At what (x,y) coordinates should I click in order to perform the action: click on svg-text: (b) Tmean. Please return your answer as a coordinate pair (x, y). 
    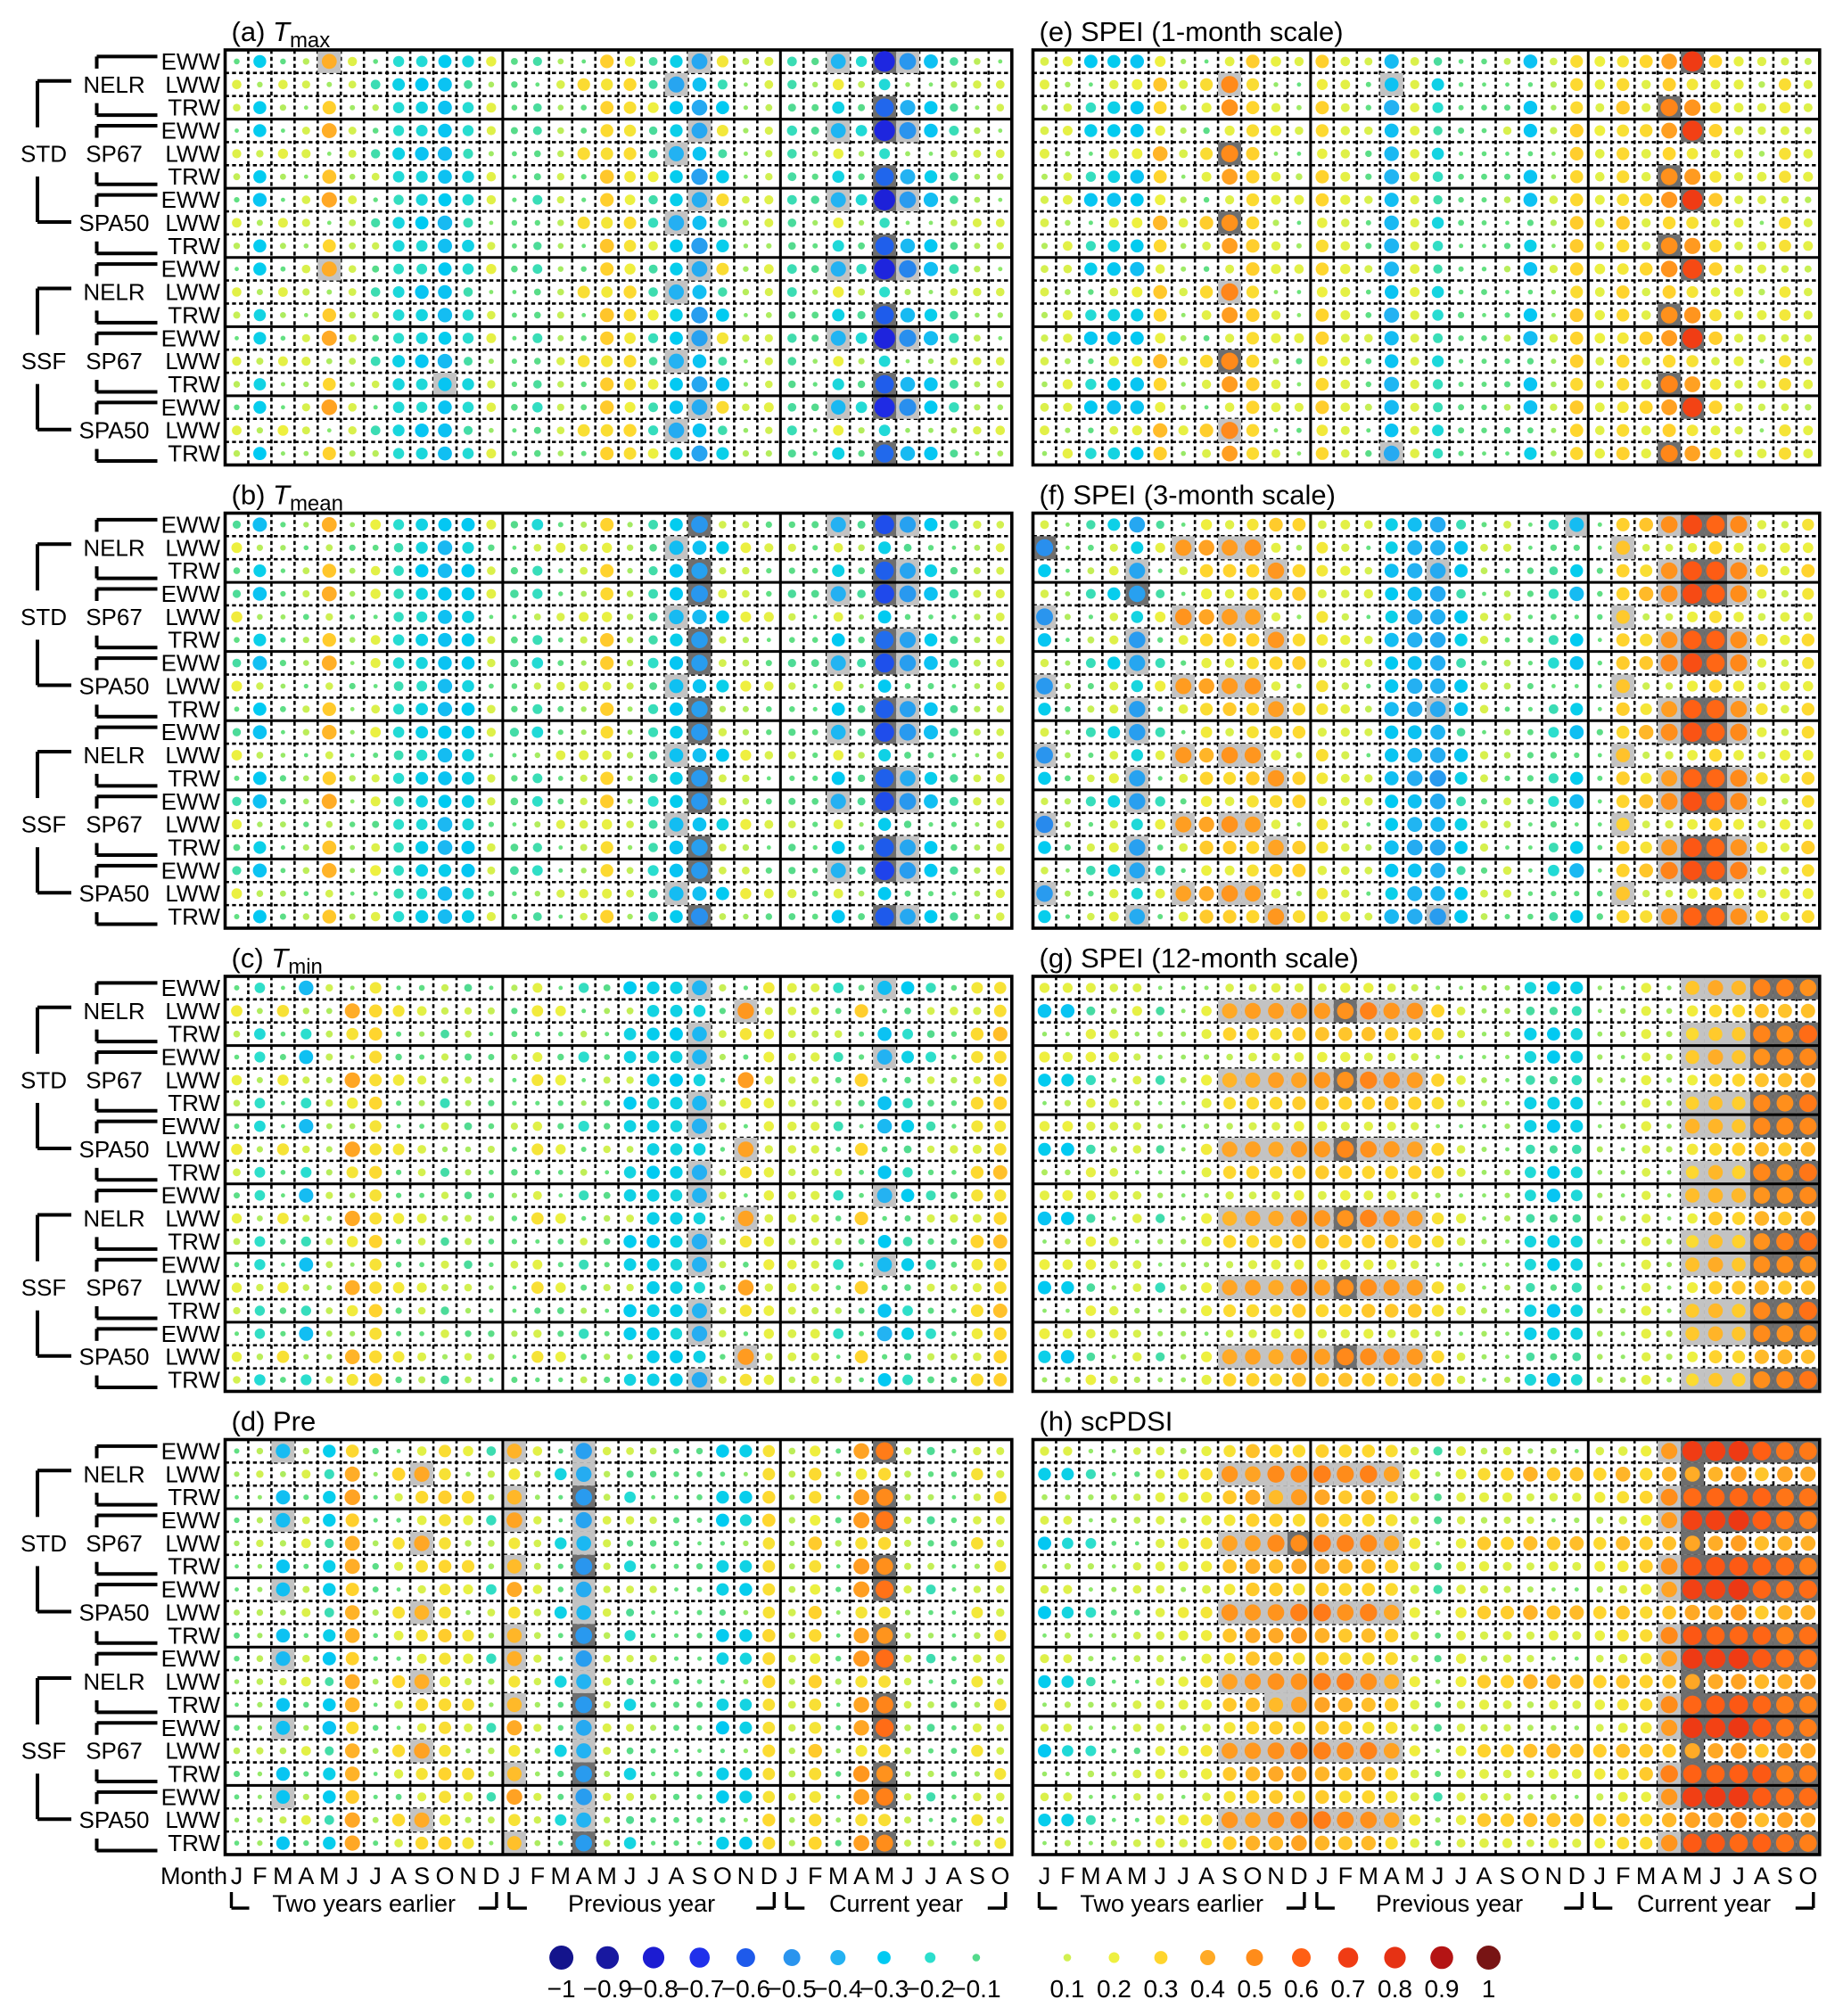
    Looking at the image, I should click on (287, 498).